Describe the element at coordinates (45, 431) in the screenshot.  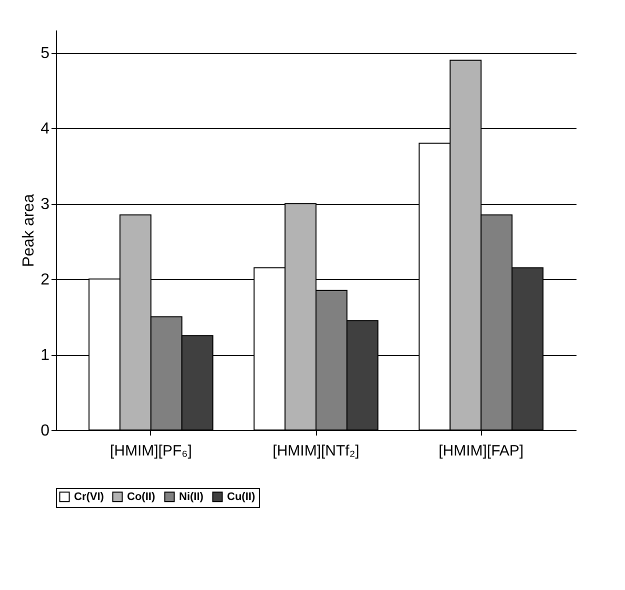
I see `y-tick-label: 0` at that location.